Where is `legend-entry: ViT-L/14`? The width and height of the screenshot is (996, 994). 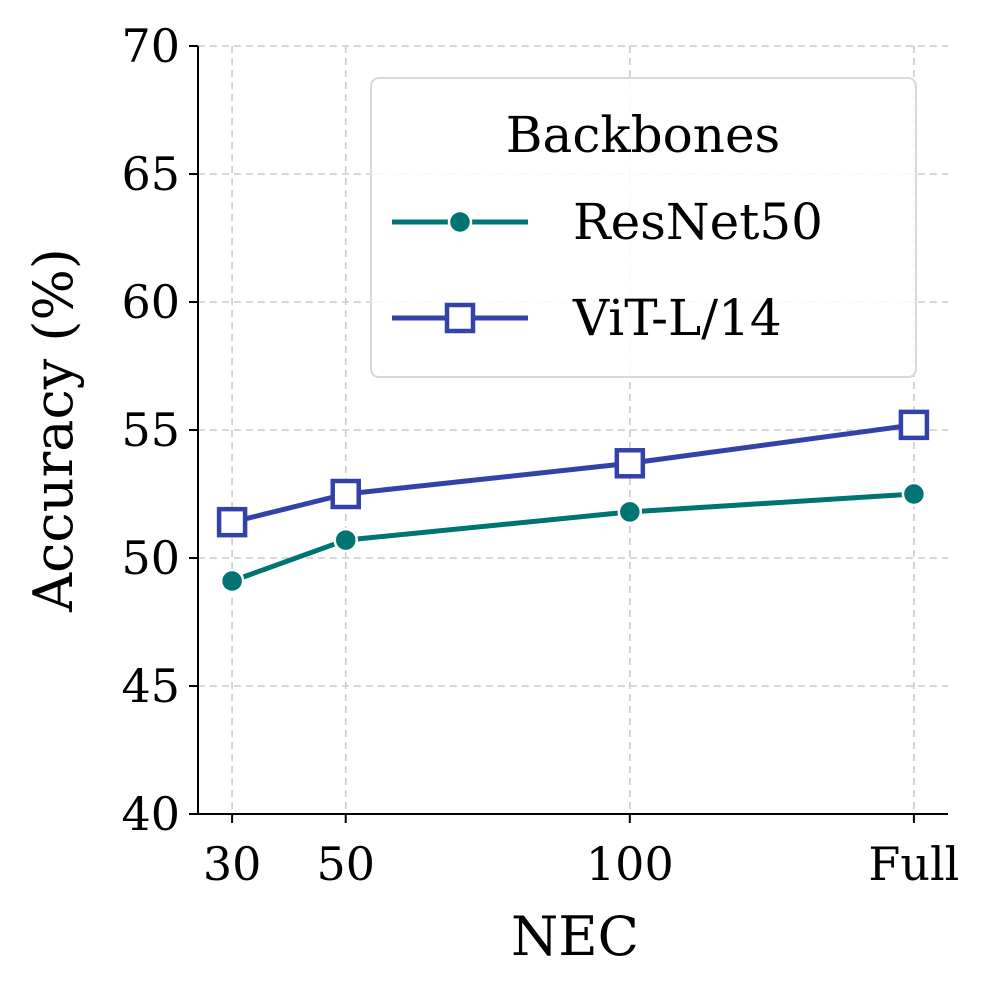 legend-entry: ViT-L/14 is located at coordinates (587, 318).